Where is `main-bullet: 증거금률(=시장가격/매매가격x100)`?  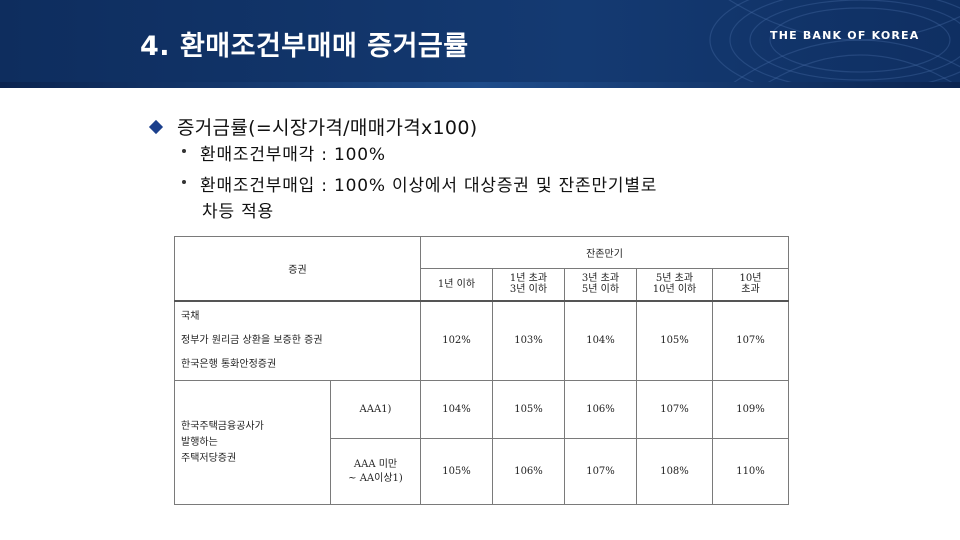 main-bullet: 증거금률(=시장가격/매매가격x100) is located at coordinates (312, 126).